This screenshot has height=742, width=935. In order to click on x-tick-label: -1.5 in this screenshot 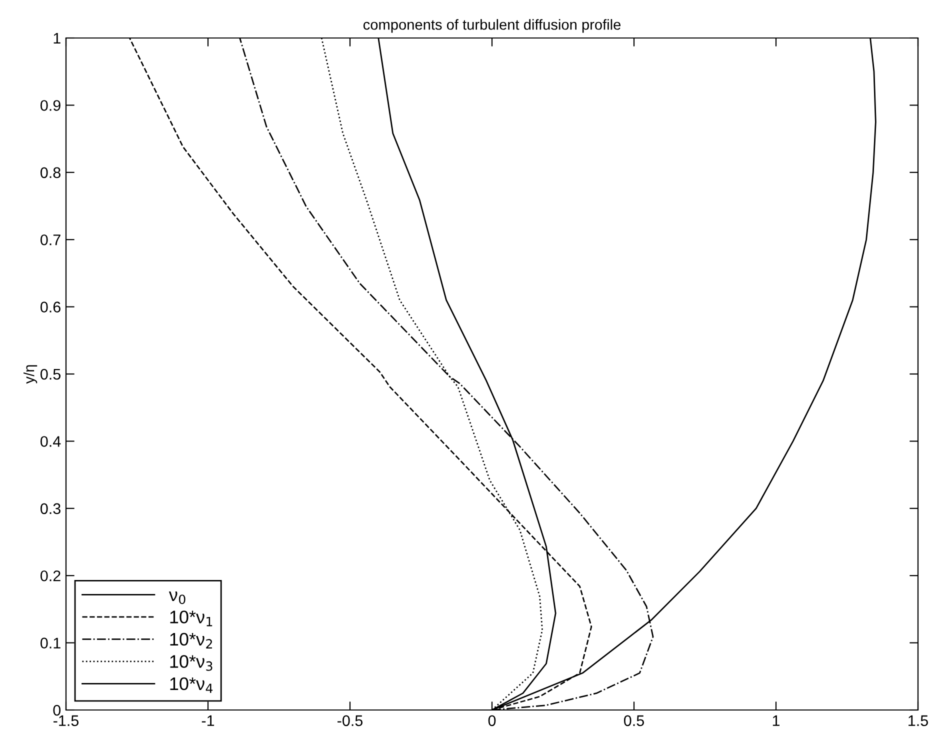, I will do `click(66, 720)`.